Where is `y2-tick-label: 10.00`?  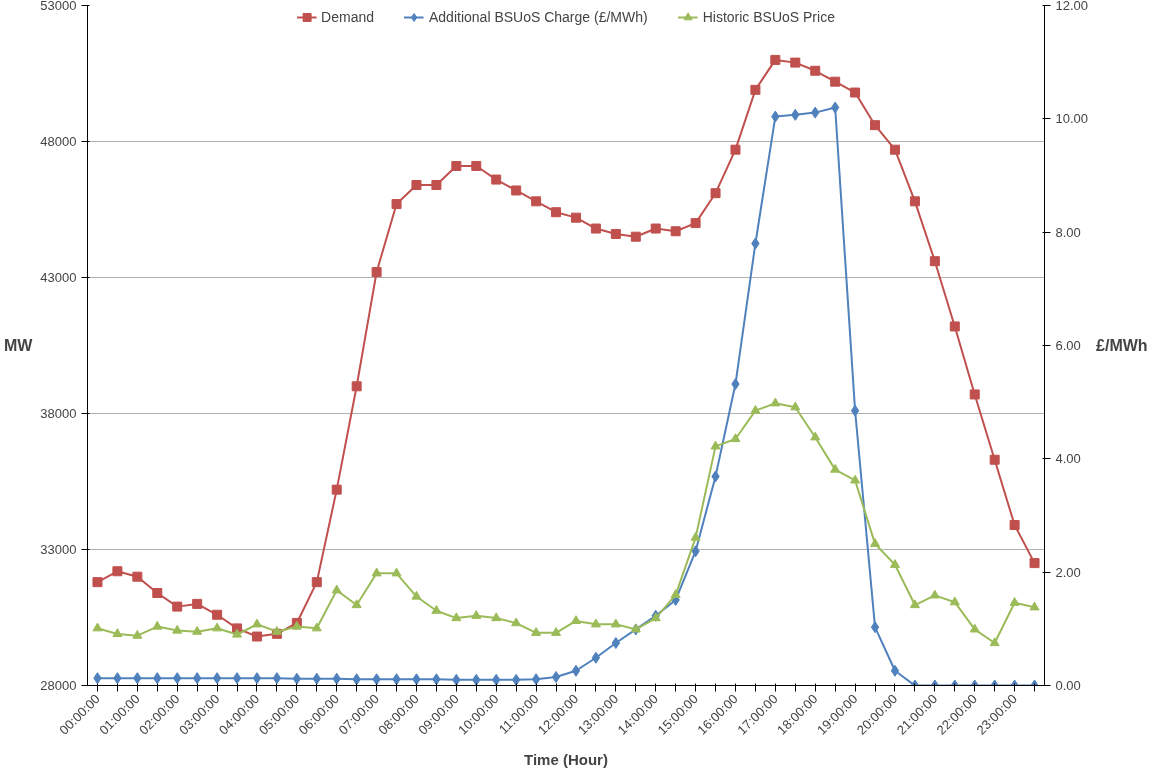
y2-tick-label: 10.00 is located at coordinates (1072, 119).